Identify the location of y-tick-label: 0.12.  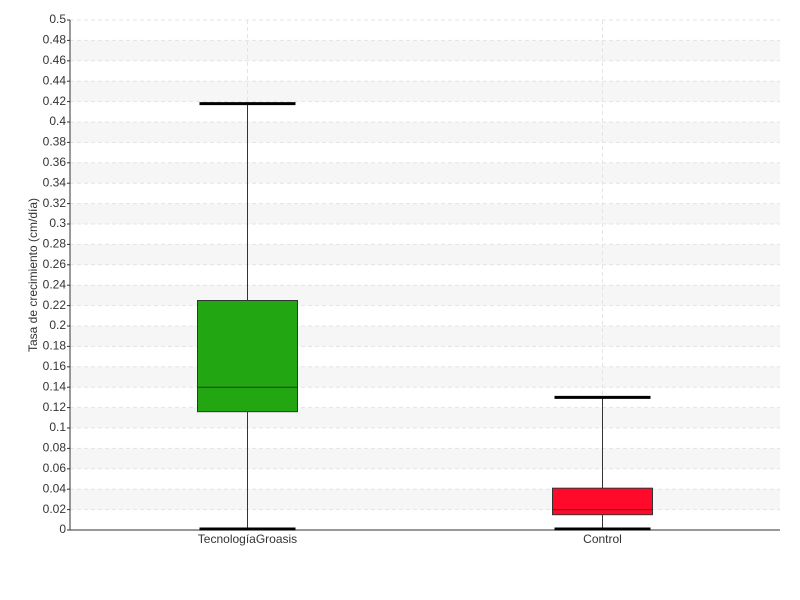
(55, 407).